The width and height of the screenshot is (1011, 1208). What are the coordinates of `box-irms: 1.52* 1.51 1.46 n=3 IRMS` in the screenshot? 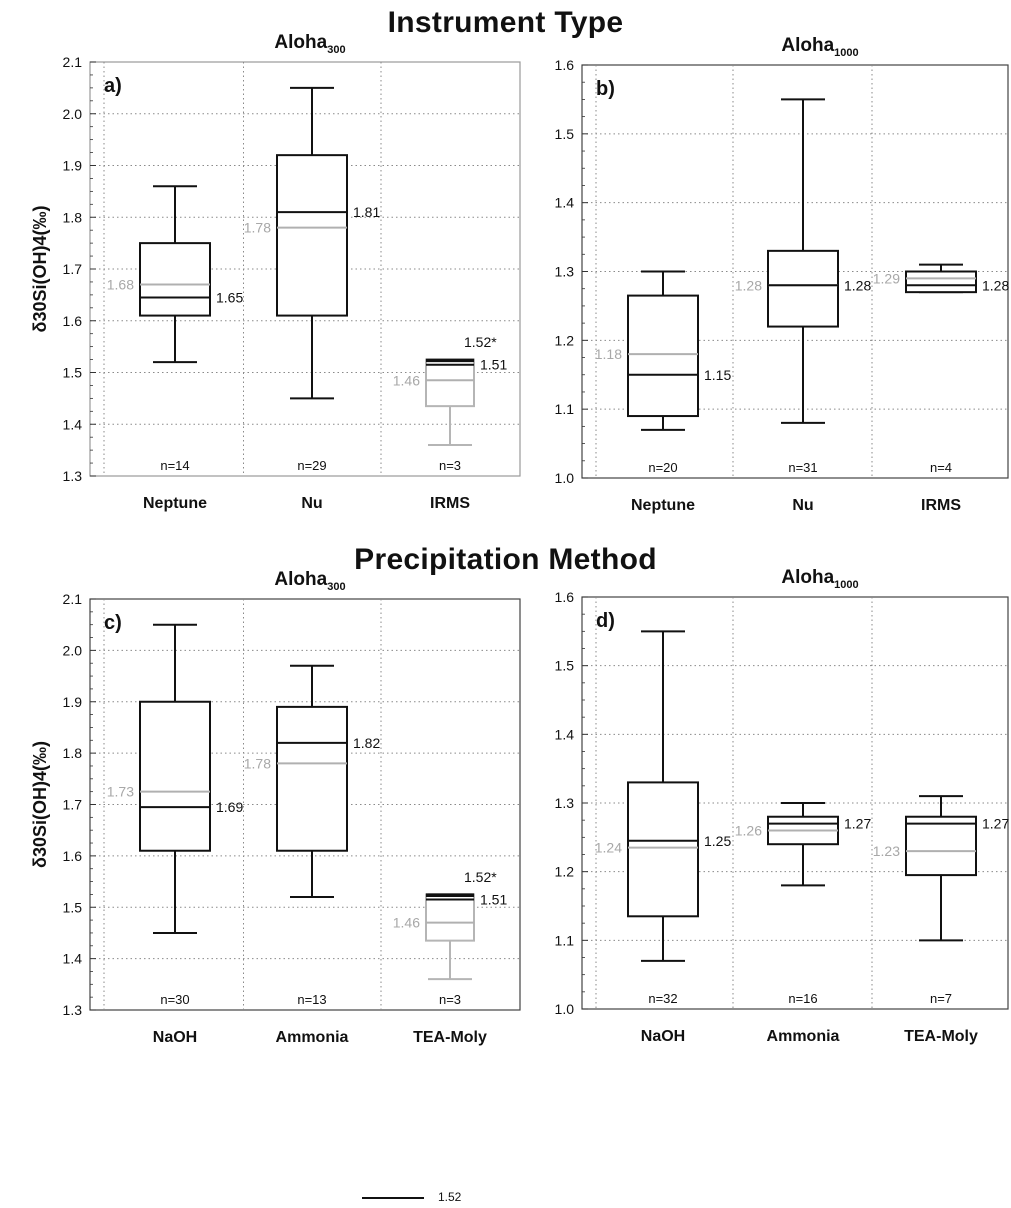 It's located at (450, 423).